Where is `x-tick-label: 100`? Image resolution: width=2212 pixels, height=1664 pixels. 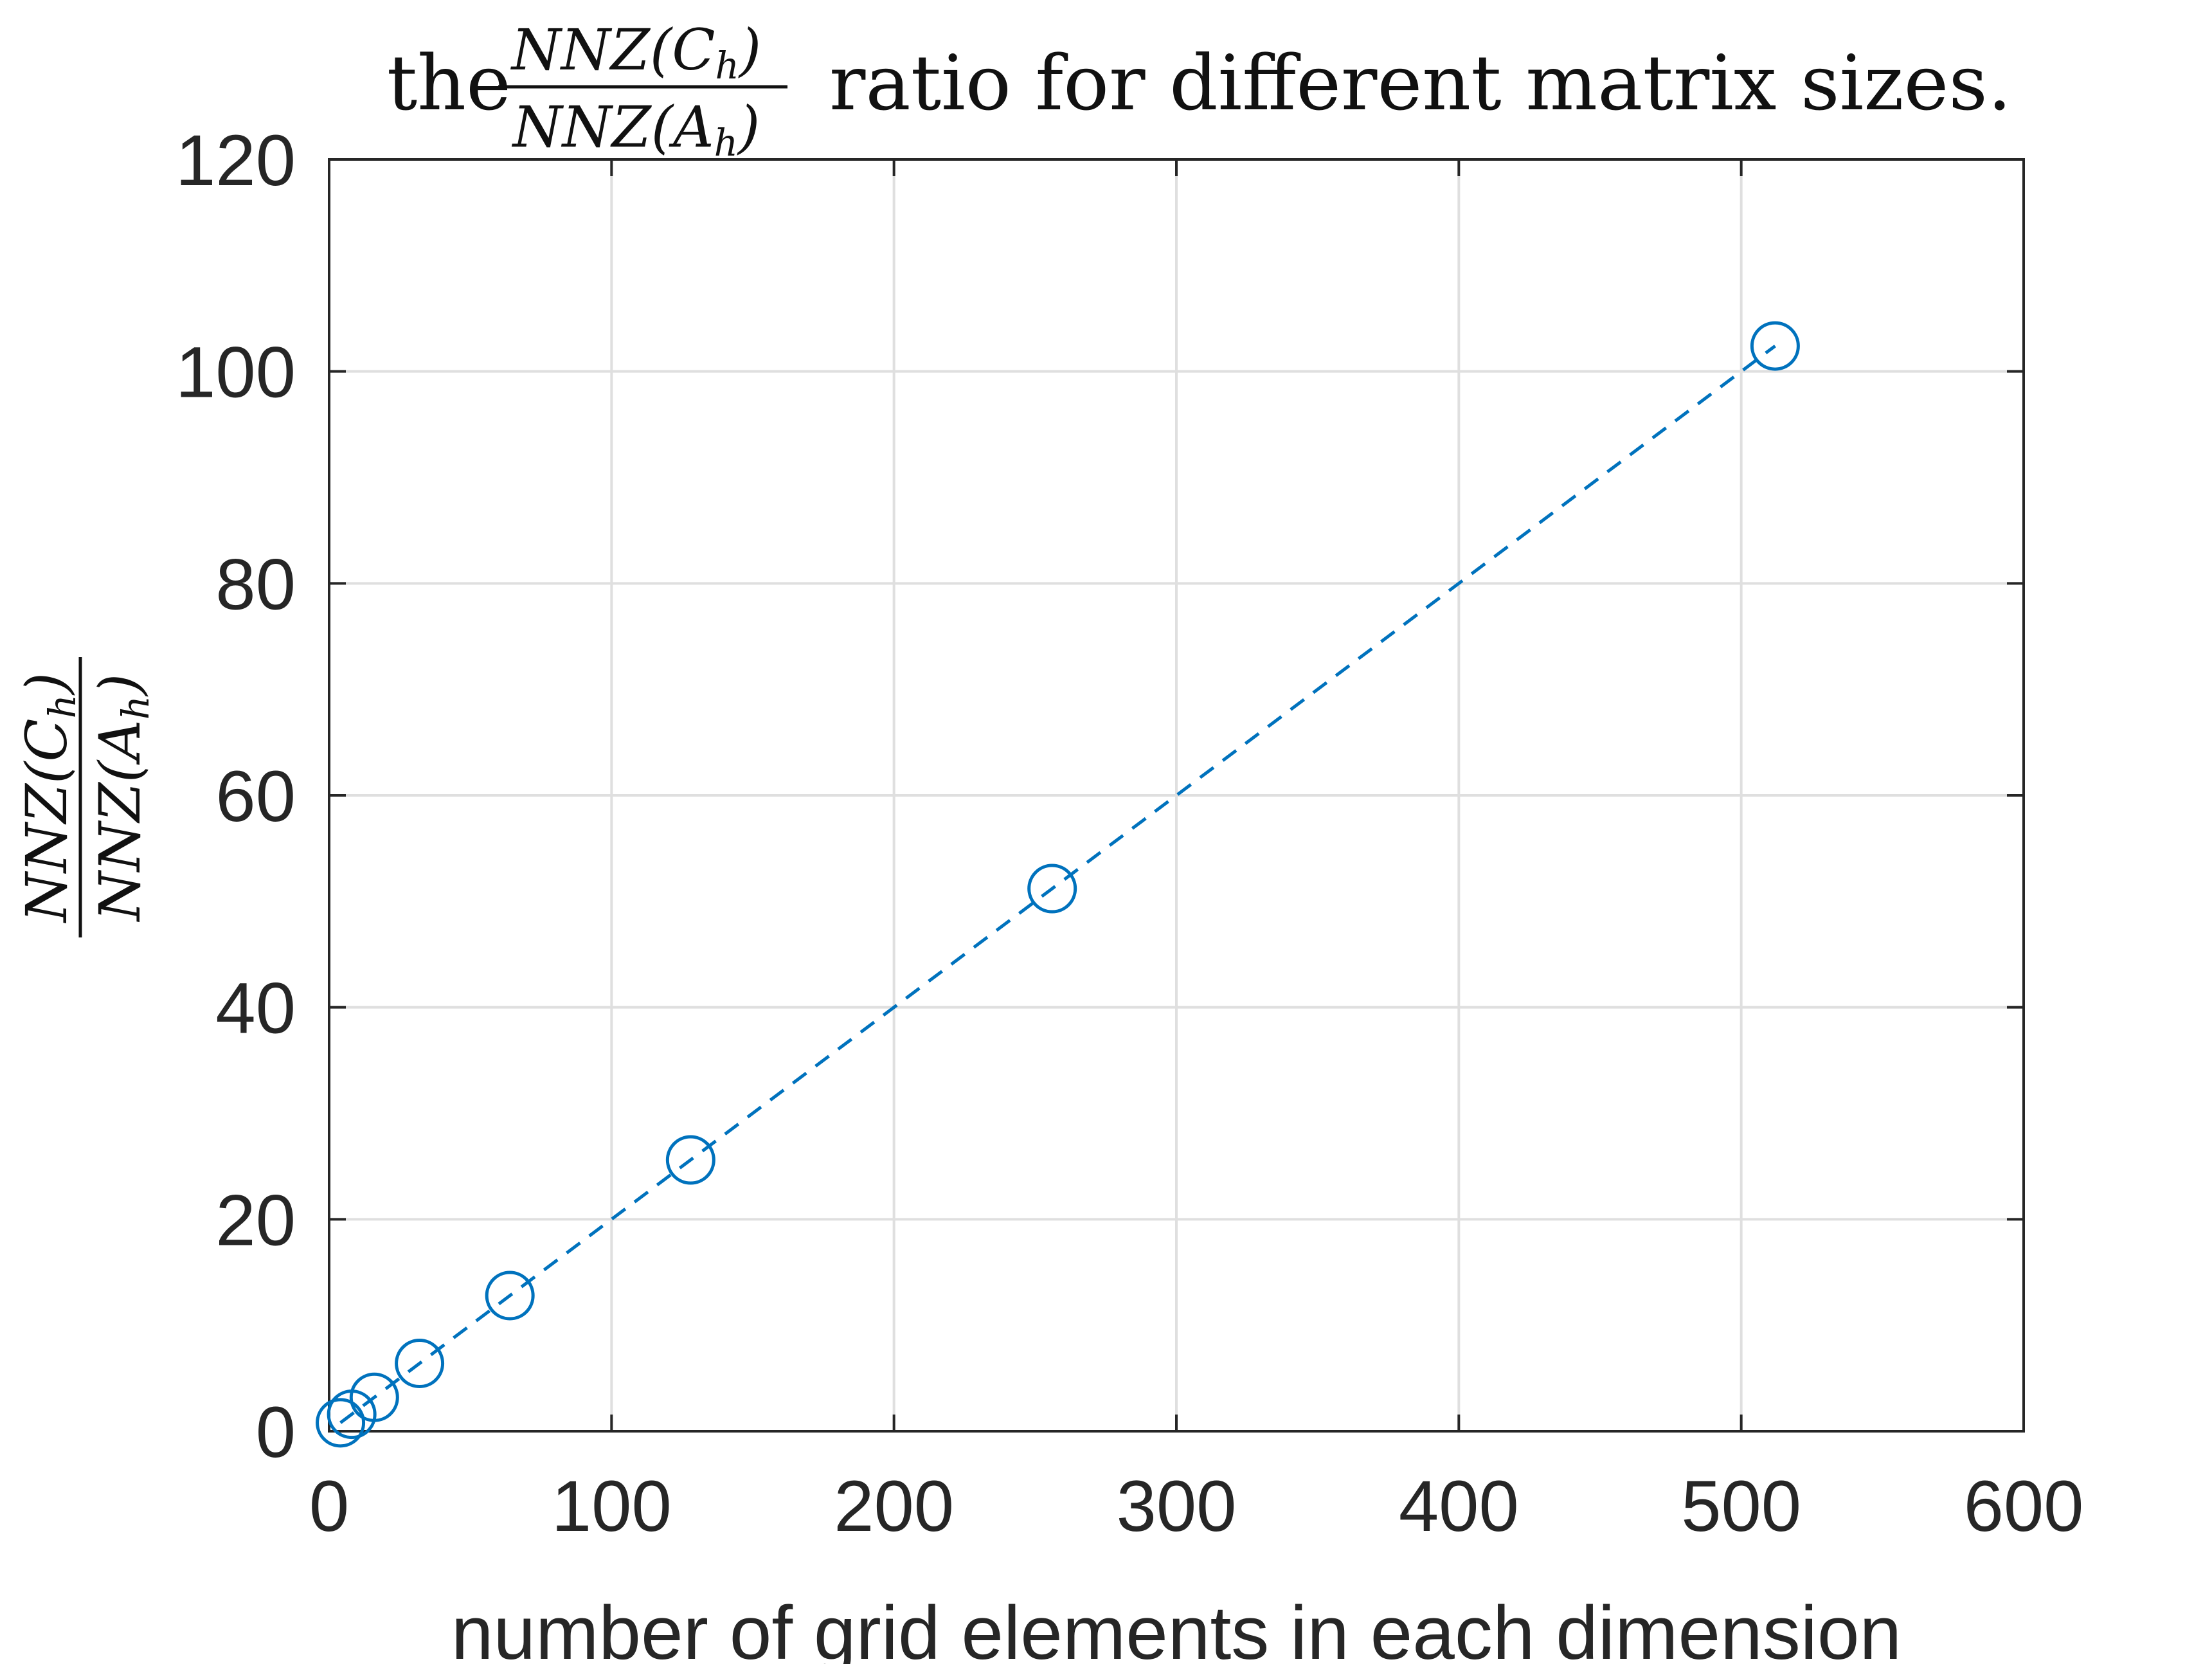 x-tick-label: 100 is located at coordinates (612, 1506).